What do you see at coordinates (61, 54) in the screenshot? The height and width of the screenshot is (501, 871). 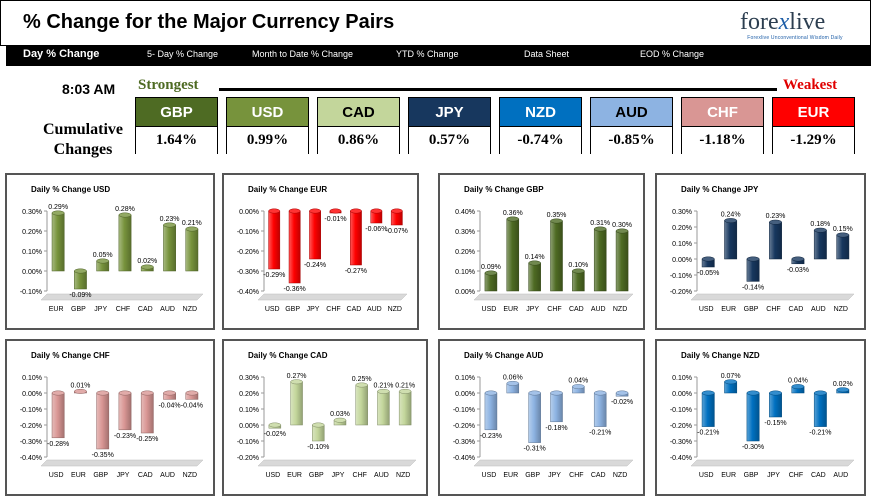 I see `nav-day-change: Day % Change` at bounding box center [61, 54].